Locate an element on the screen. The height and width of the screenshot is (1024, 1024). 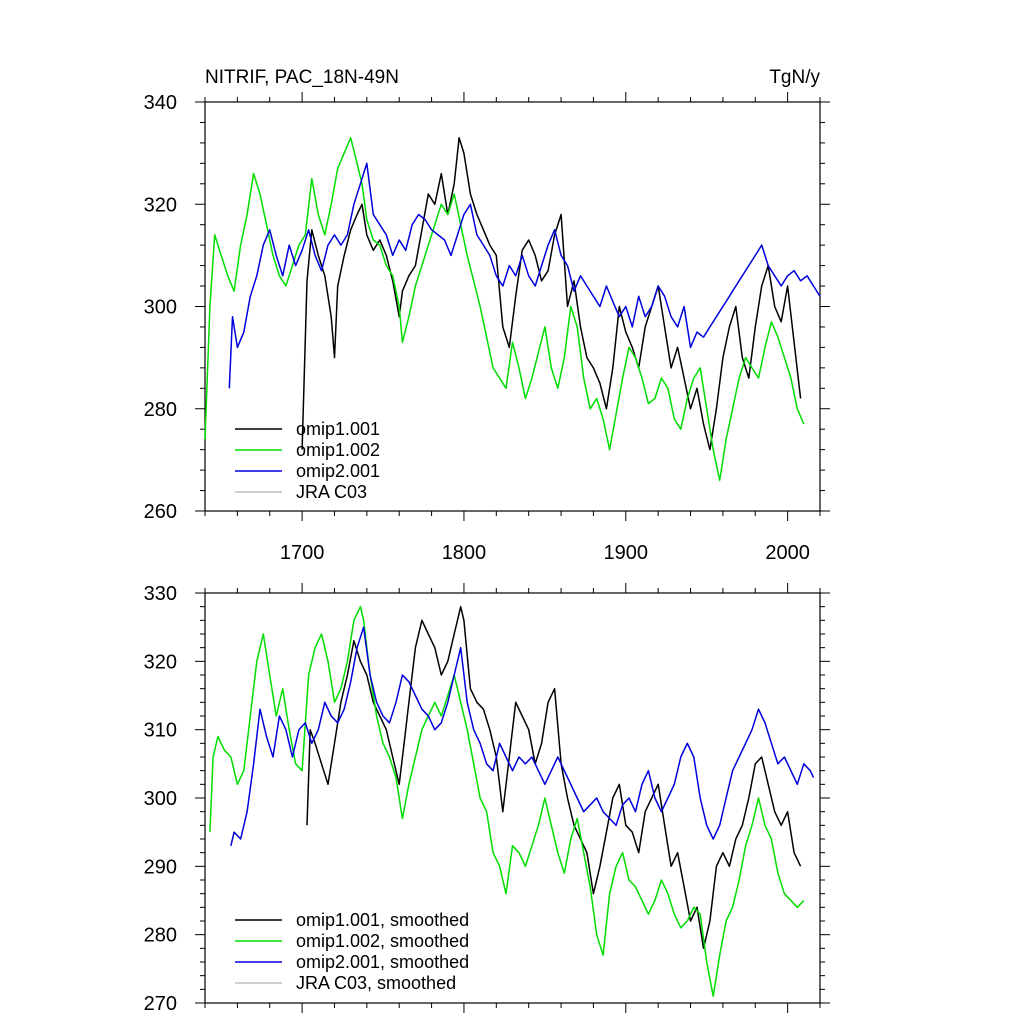
bottom-ytick-label: 270 is located at coordinates (160, 1004).